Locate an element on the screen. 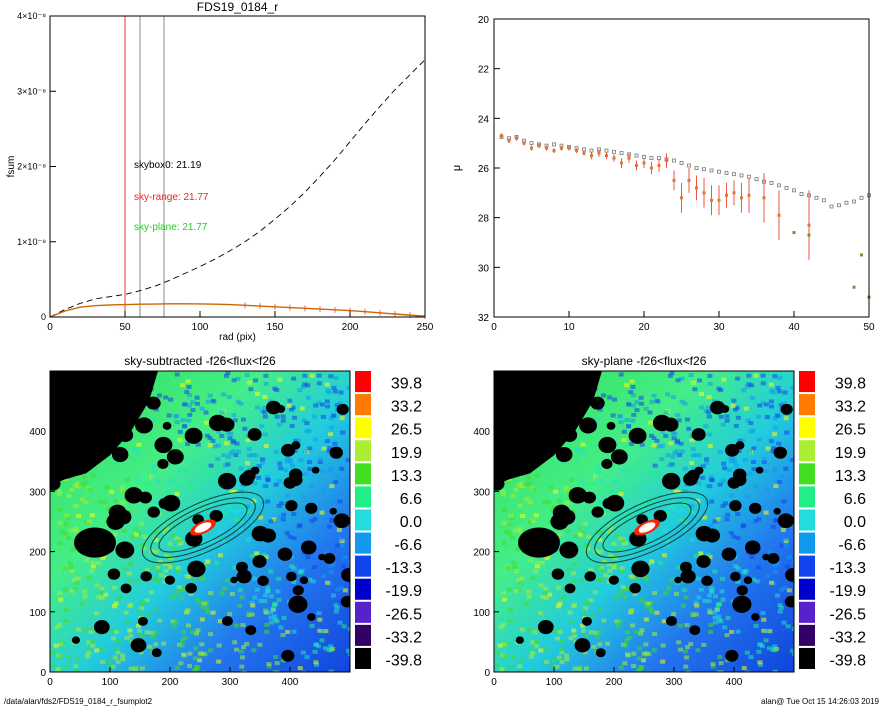 This screenshot has height=708, width=885. footer-path: /data/alan/fds2/FDS19_0184_r_fsumplot2 is located at coordinates (78, 701).